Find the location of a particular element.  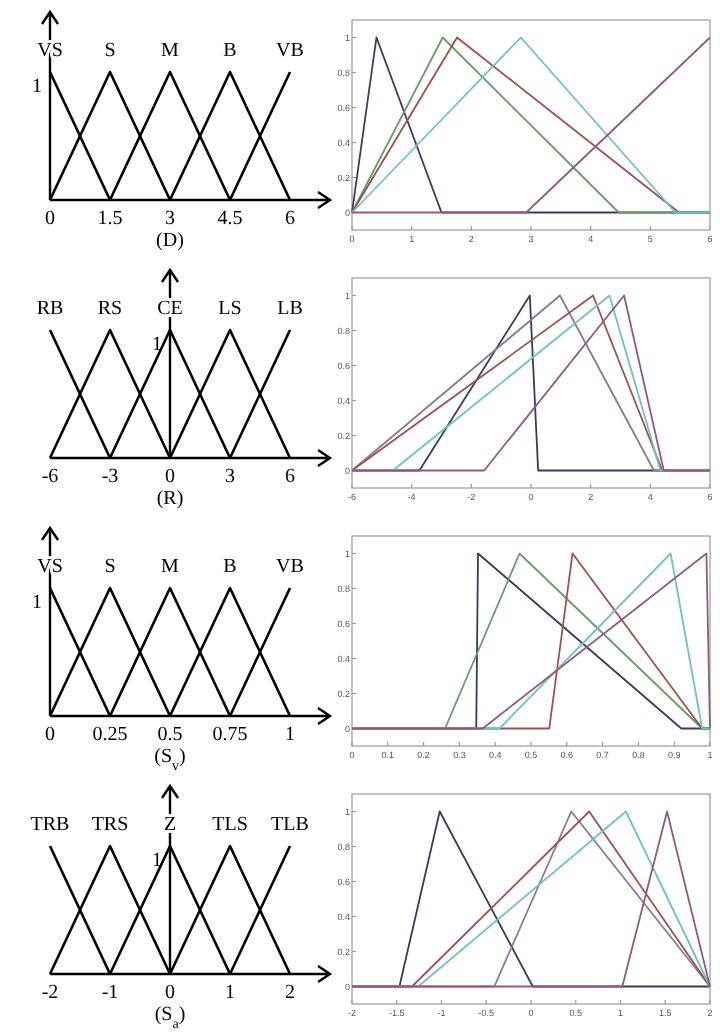

x-tick-label: -2 is located at coordinates (50, 993).